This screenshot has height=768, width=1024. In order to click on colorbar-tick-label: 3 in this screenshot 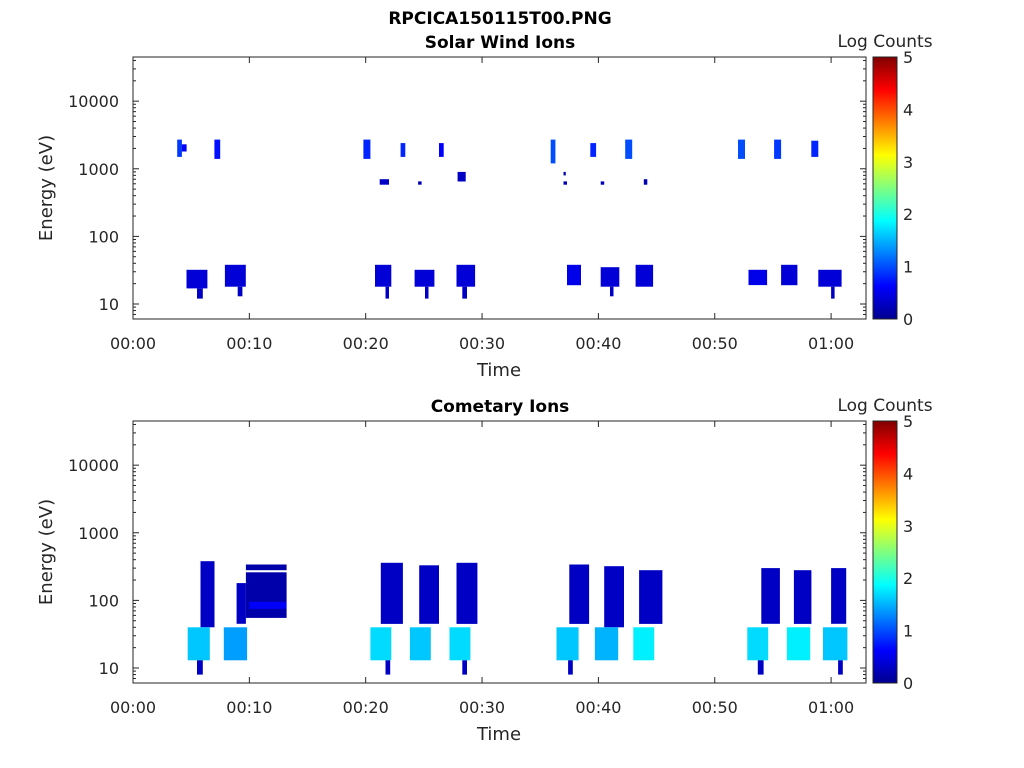, I will do `click(908, 162)`.